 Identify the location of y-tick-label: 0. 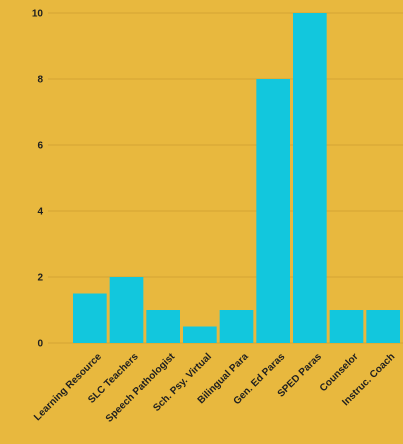
(40, 344).